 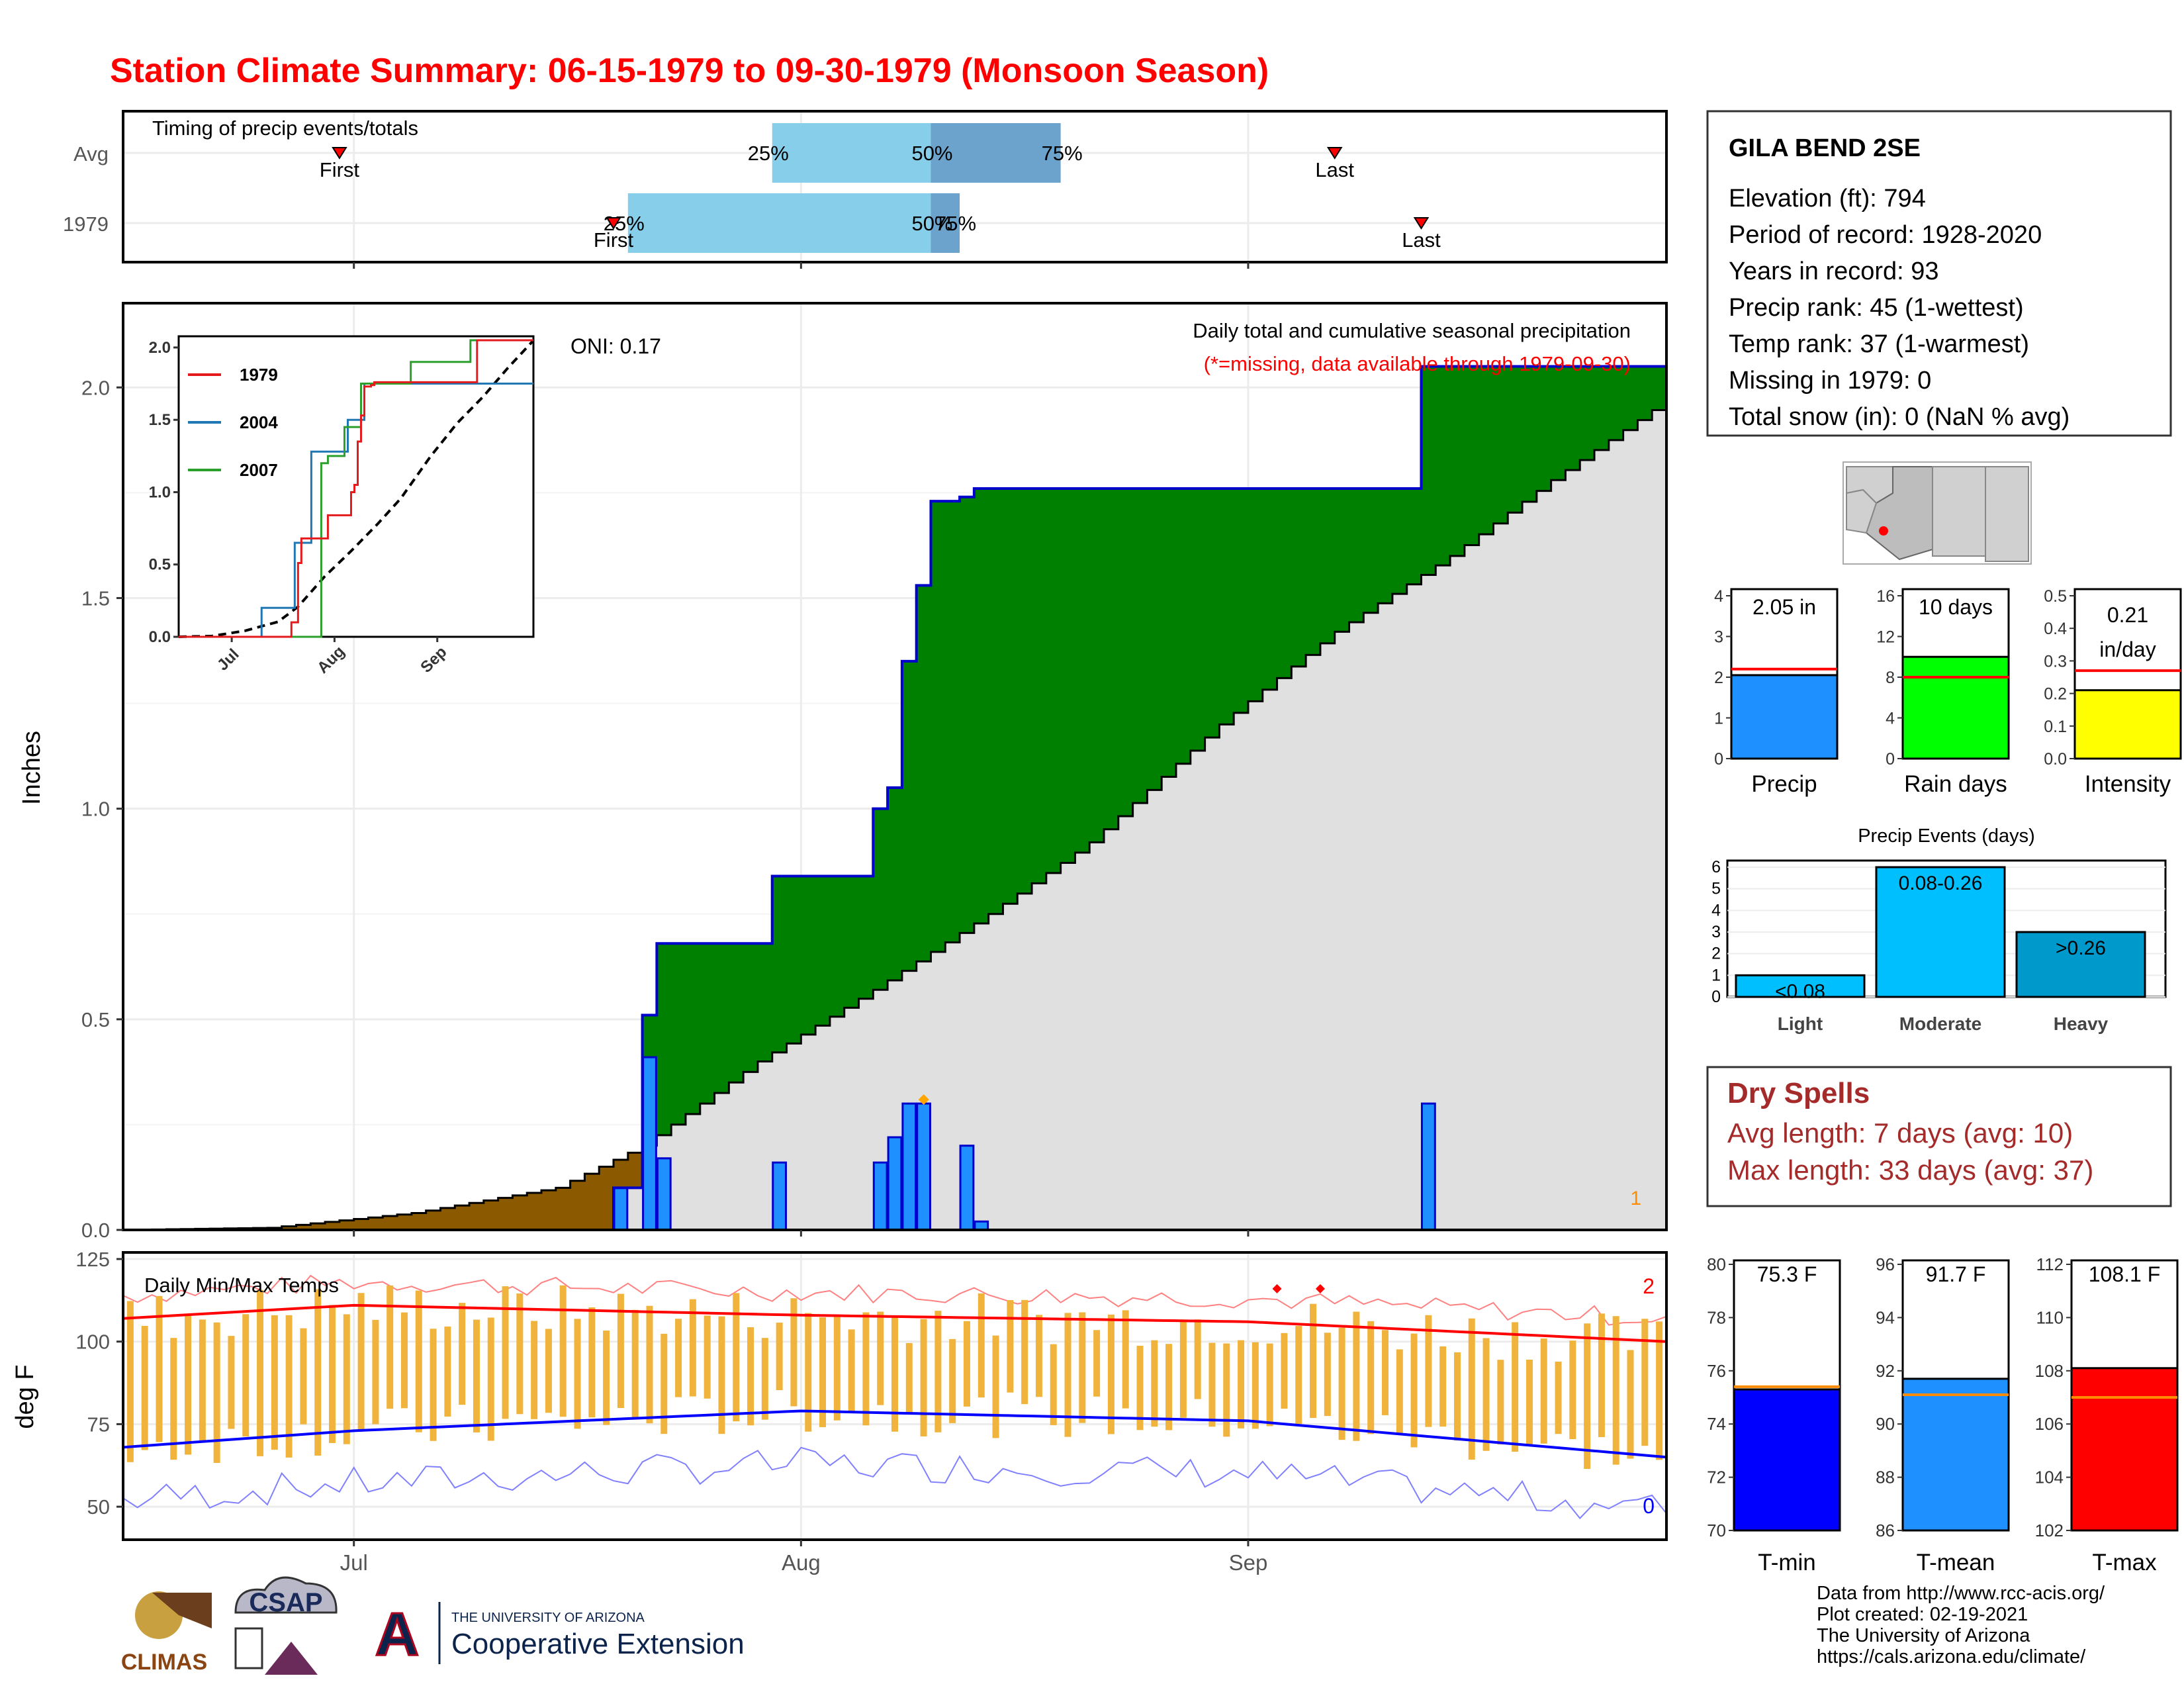 I want to click on events-bar-label: >0.26, so click(x=2081, y=948).